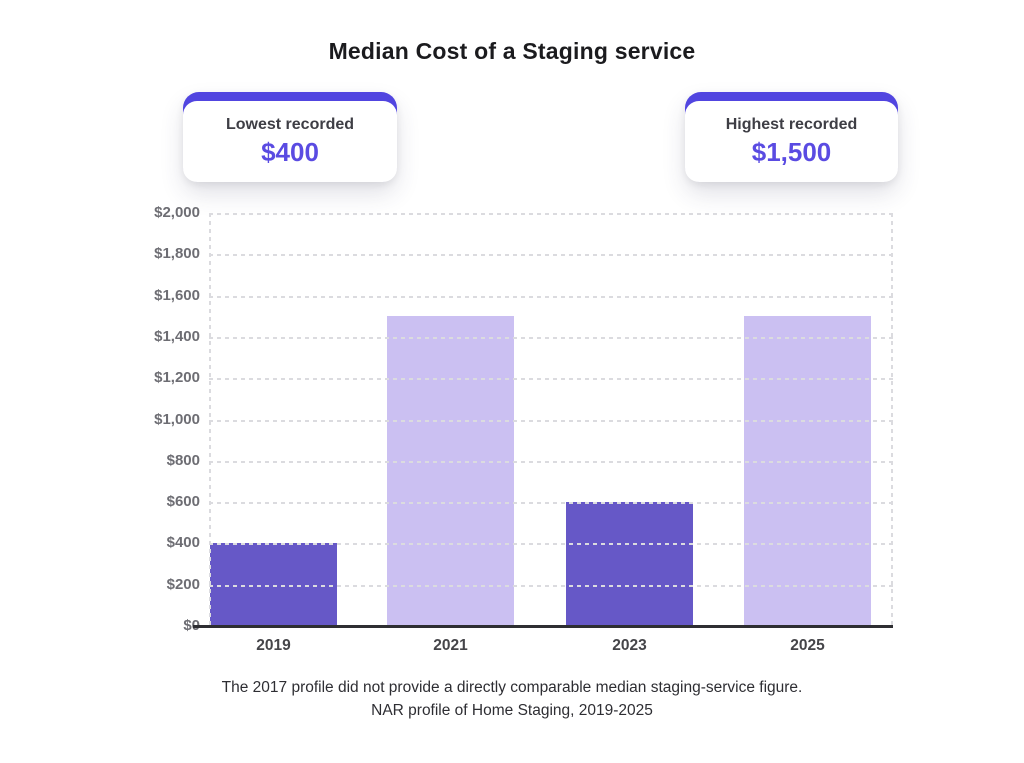 The image size is (1024, 763). Describe the element at coordinates (290, 124) in the screenshot. I see `stat-card-label: Lowest recorded` at that location.